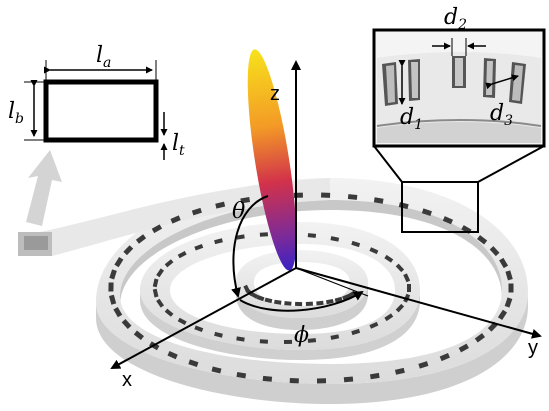 This screenshot has height=411, width=549. I want to click on waveguide-port, so click(36, 243).